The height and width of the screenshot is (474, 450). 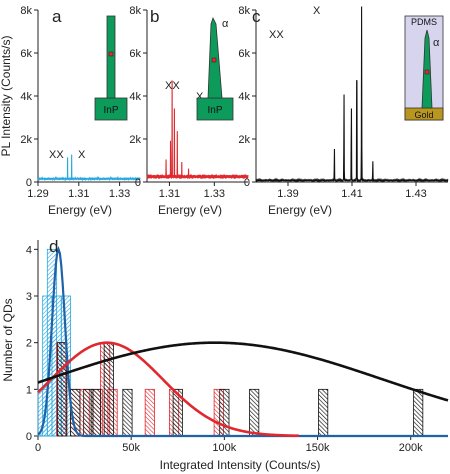 I want to click on x-tick-label-2-1: 1.41, so click(x=351, y=194).